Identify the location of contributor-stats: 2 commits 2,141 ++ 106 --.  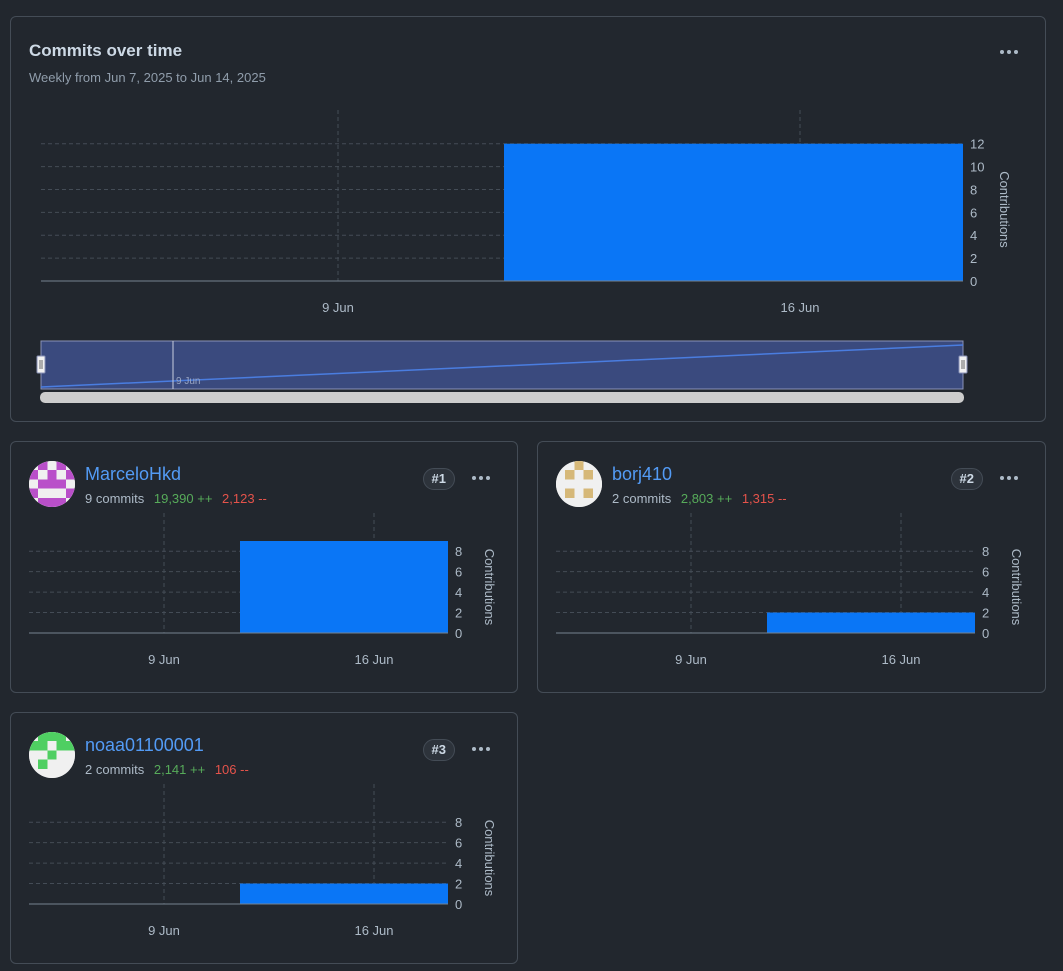
(167, 769).